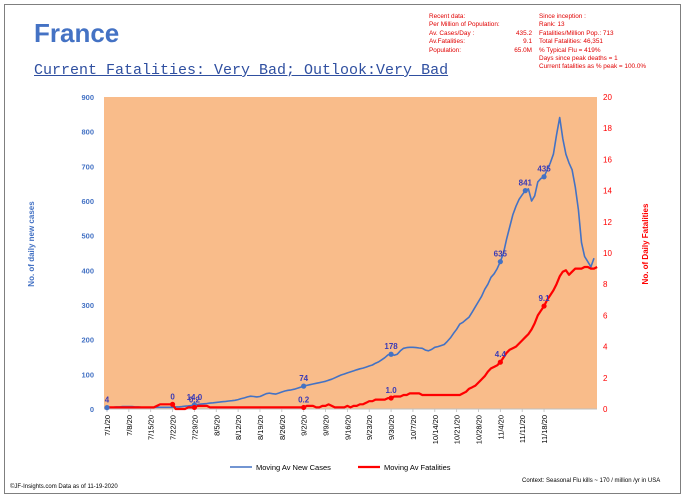 The image size is (685, 498). What do you see at coordinates (304, 425) in the screenshot?
I see `x-tick-label: 9/2/20` at bounding box center [304, 425].